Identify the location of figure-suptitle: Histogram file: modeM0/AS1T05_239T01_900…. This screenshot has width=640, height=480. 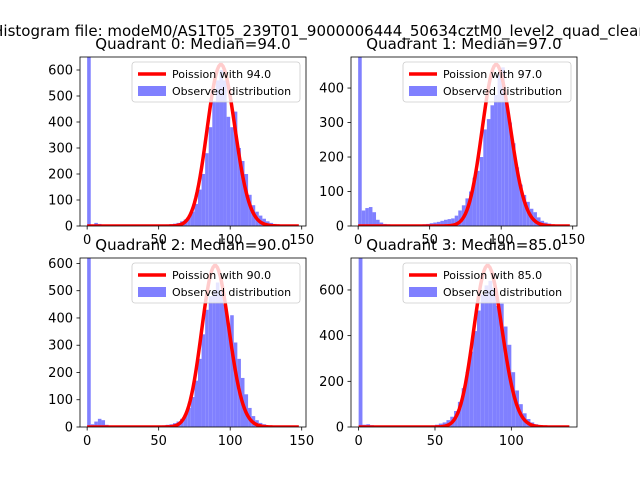
(320, 31).